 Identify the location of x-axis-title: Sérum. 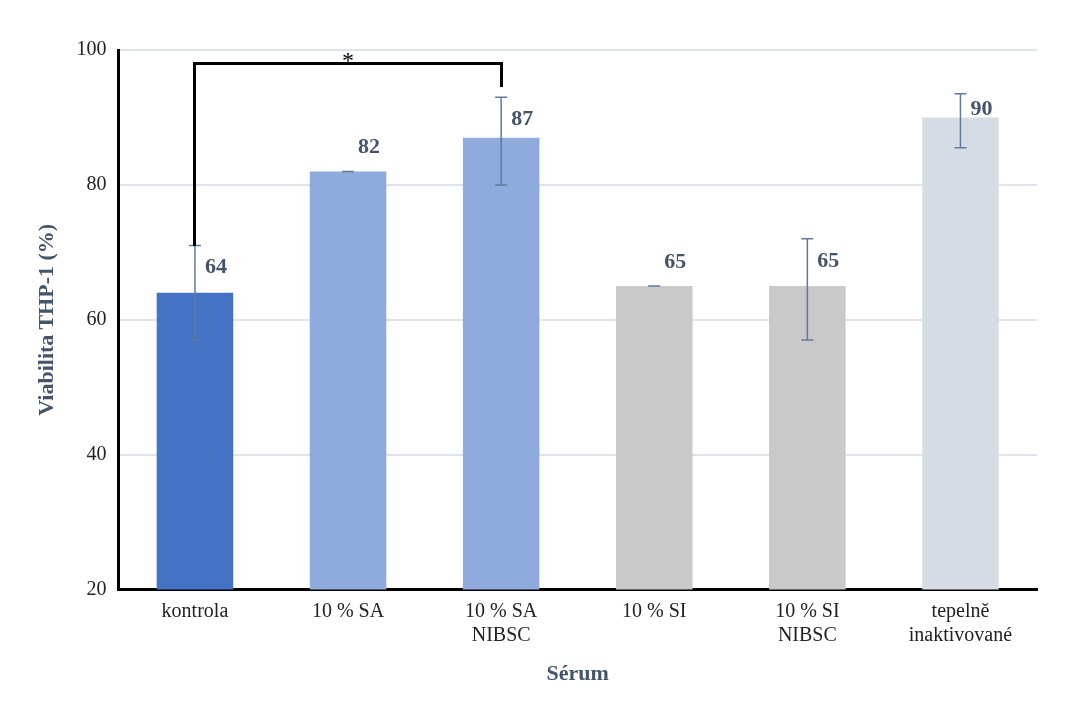
(577, 673).